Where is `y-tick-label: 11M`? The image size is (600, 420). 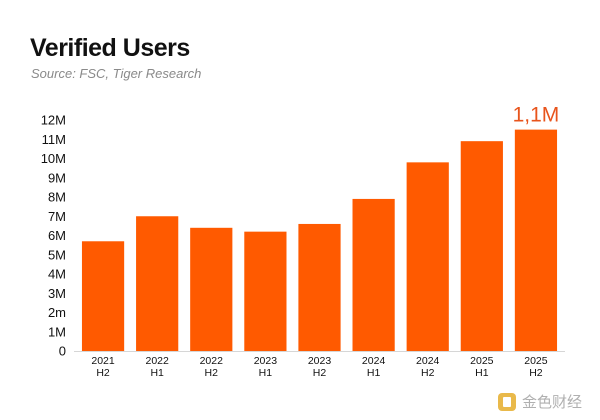 y-tick-label: 11M is located at coordinates (54, 139).